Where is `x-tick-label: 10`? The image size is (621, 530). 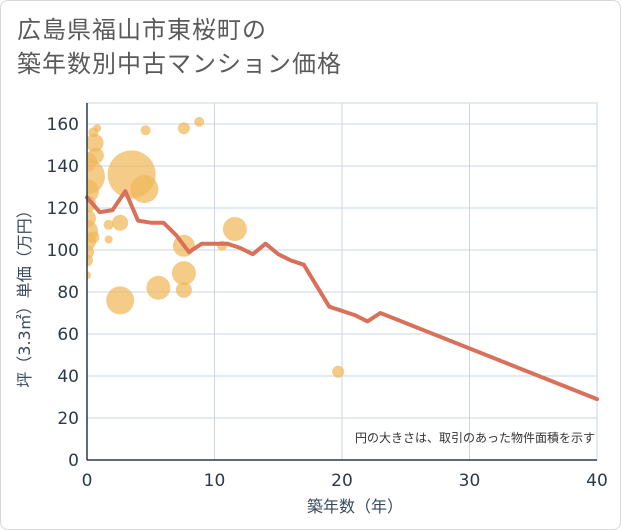
x-tick-label: 10 is located at coordinates (215, 481).